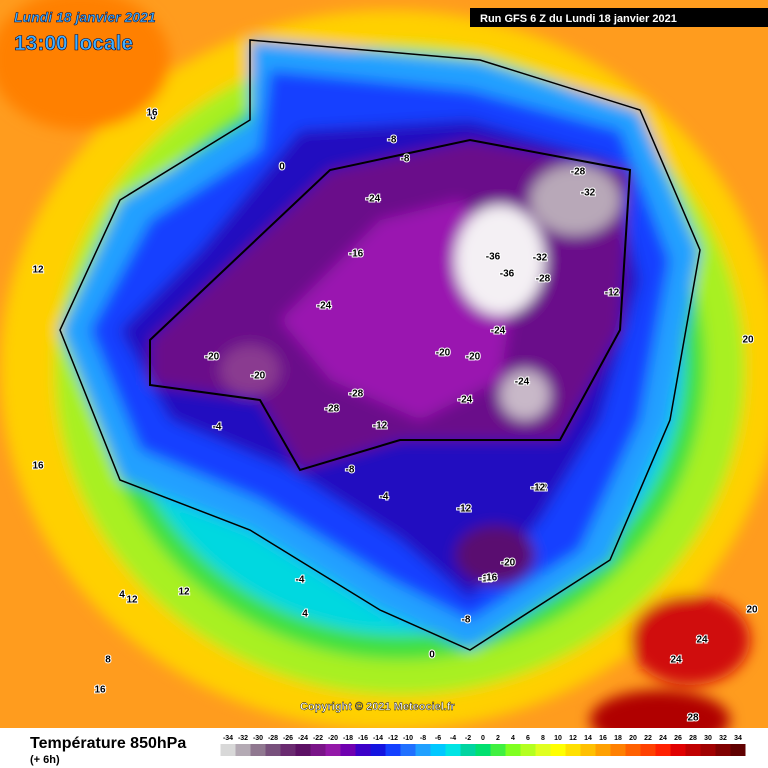  Describe the element at coordinates (453, 738) in the screenshot. I see `legend-tick-label: -4` at that location.